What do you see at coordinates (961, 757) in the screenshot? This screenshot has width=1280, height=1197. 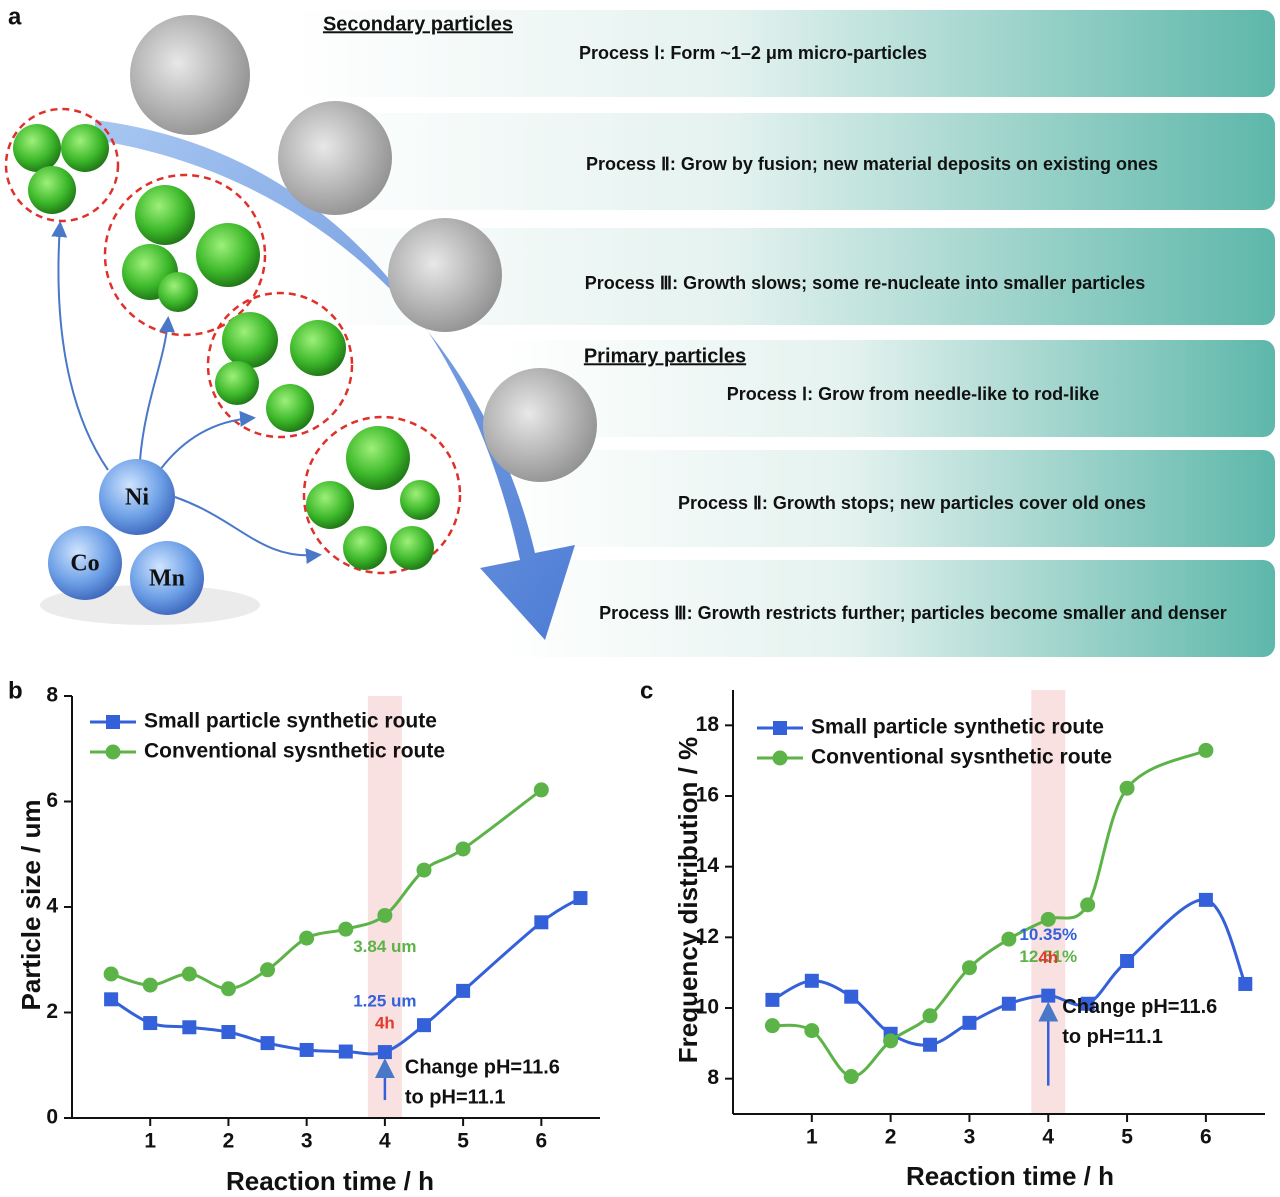 I see `legend-label: Conventional sysnthetic route` at bounding box center [961, 757].